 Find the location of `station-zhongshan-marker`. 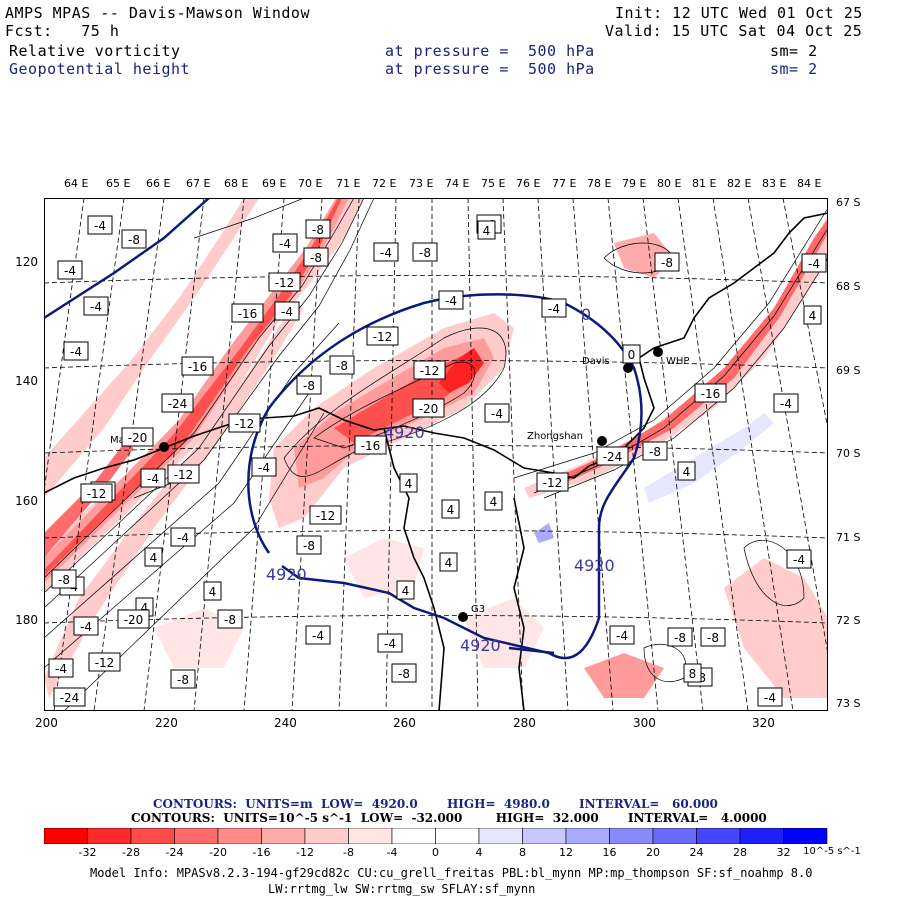

station-zhongshan-marker is located at coordinates (602, 441).